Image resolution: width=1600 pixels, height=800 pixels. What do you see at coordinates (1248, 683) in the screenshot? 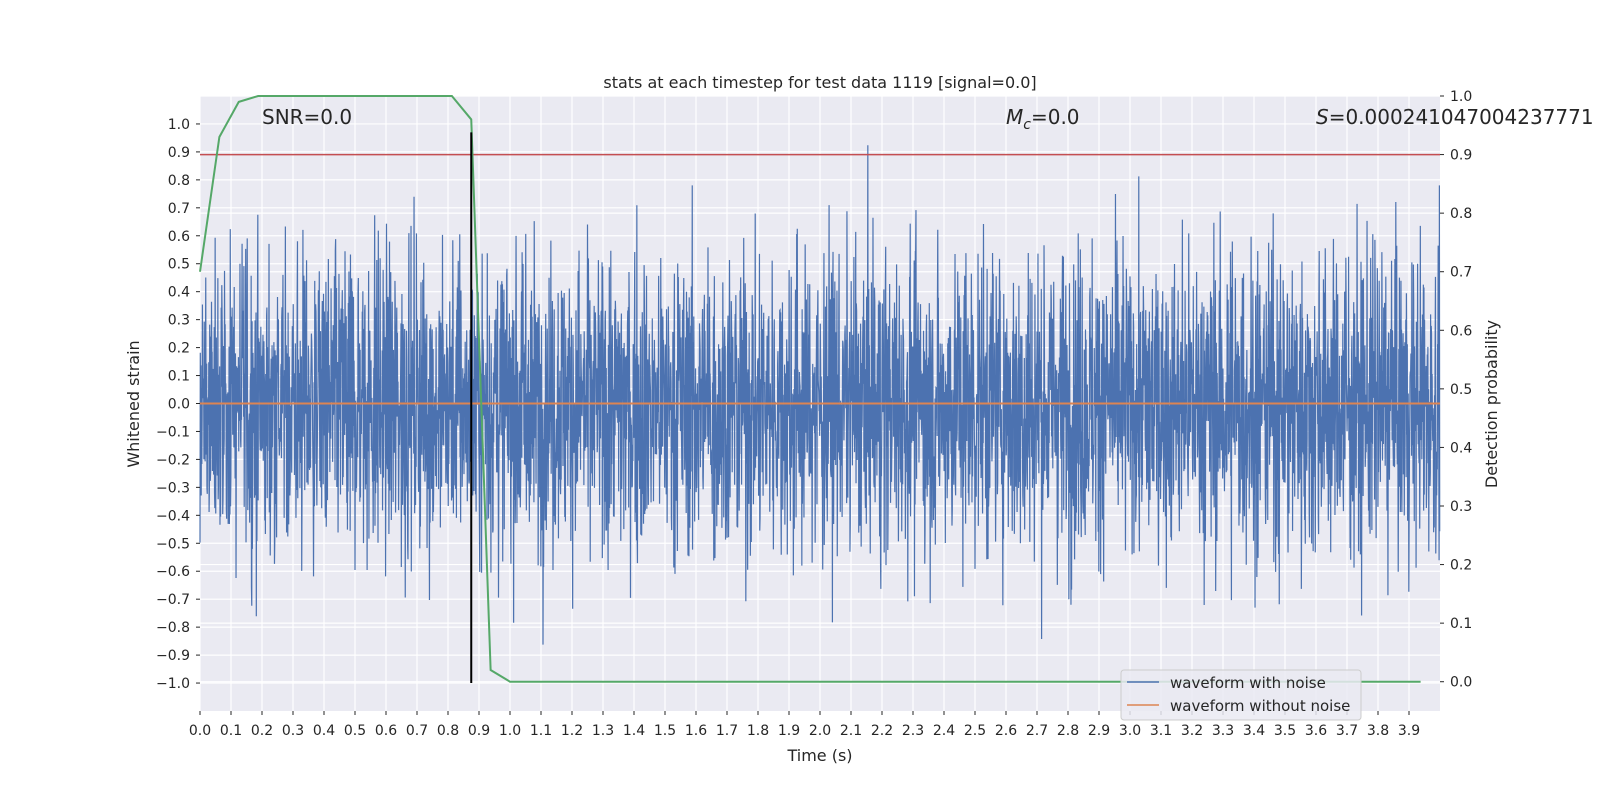
I see `legend-label-noise: waveform with noise` at bounding box center [1248, 683].